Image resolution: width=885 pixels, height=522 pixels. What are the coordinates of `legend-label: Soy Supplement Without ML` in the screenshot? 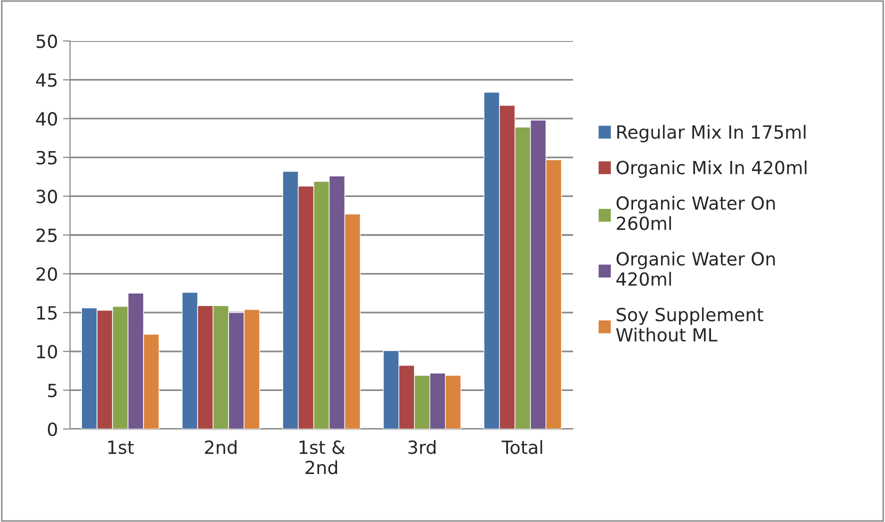 It's located at (690, 324).